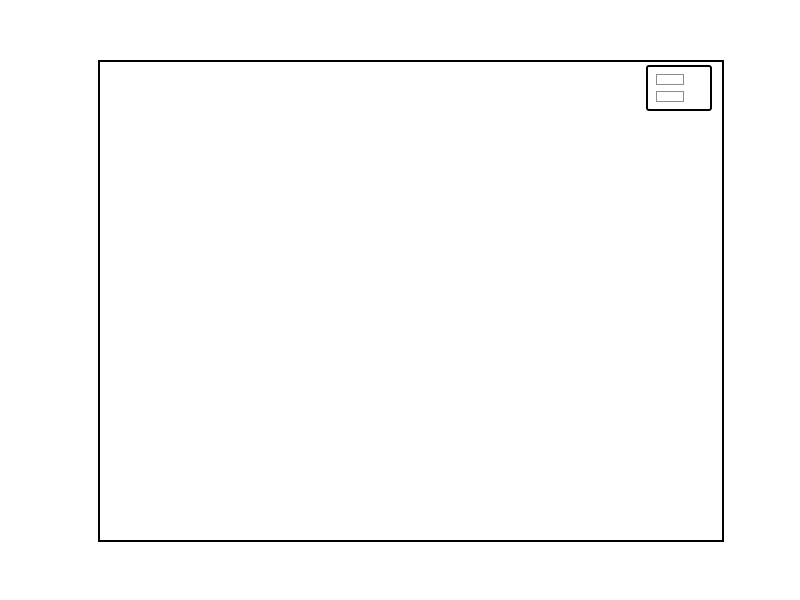  I want to click on legend-item-fp, so click(679, 96).